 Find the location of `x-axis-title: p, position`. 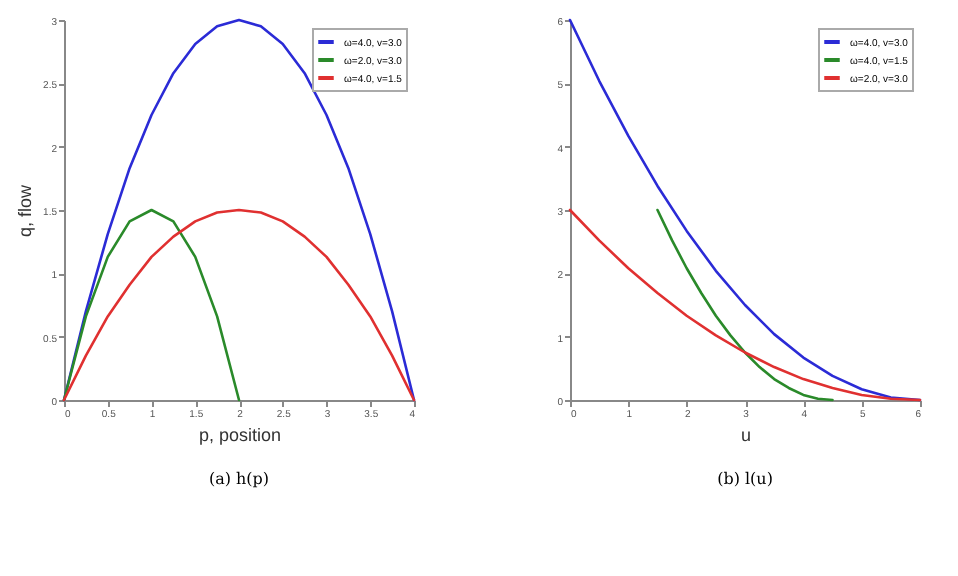

x-axis-title: p, position is located at coordinates (240, 435).